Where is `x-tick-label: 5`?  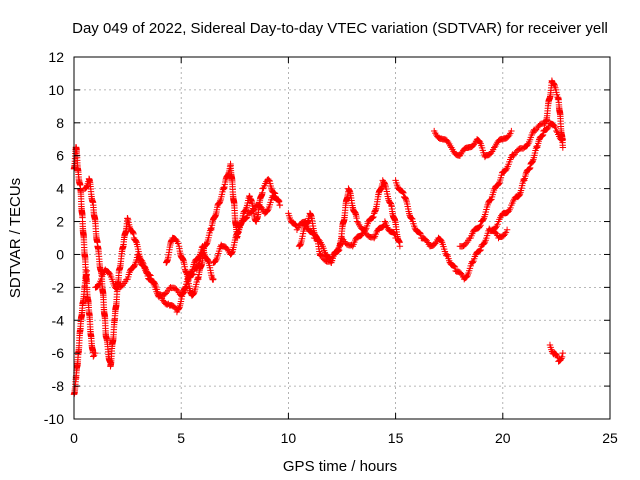 x-tick-label: 5 is located at coordinates (181, 438).